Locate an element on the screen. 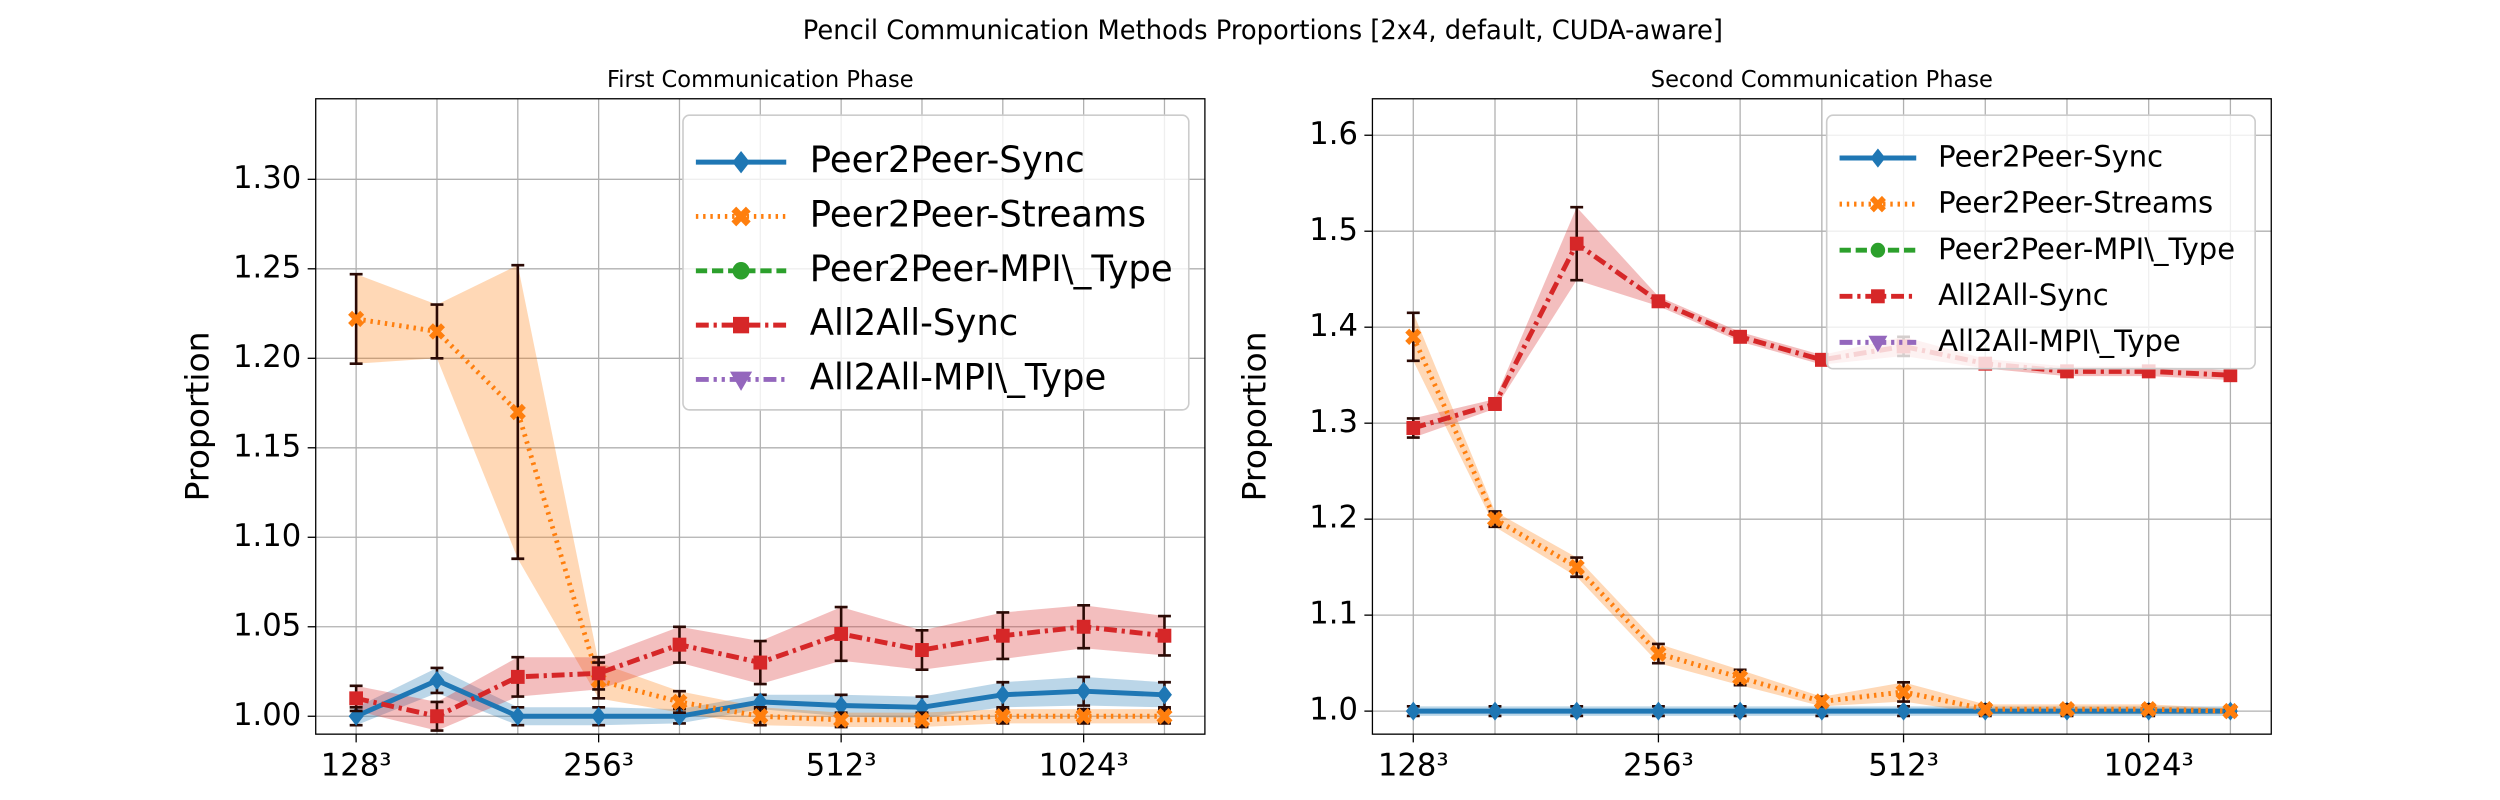 This screenshot has width=2500, height=800. y-tick-label: 1.6 is located at coordinates (1333, 134).